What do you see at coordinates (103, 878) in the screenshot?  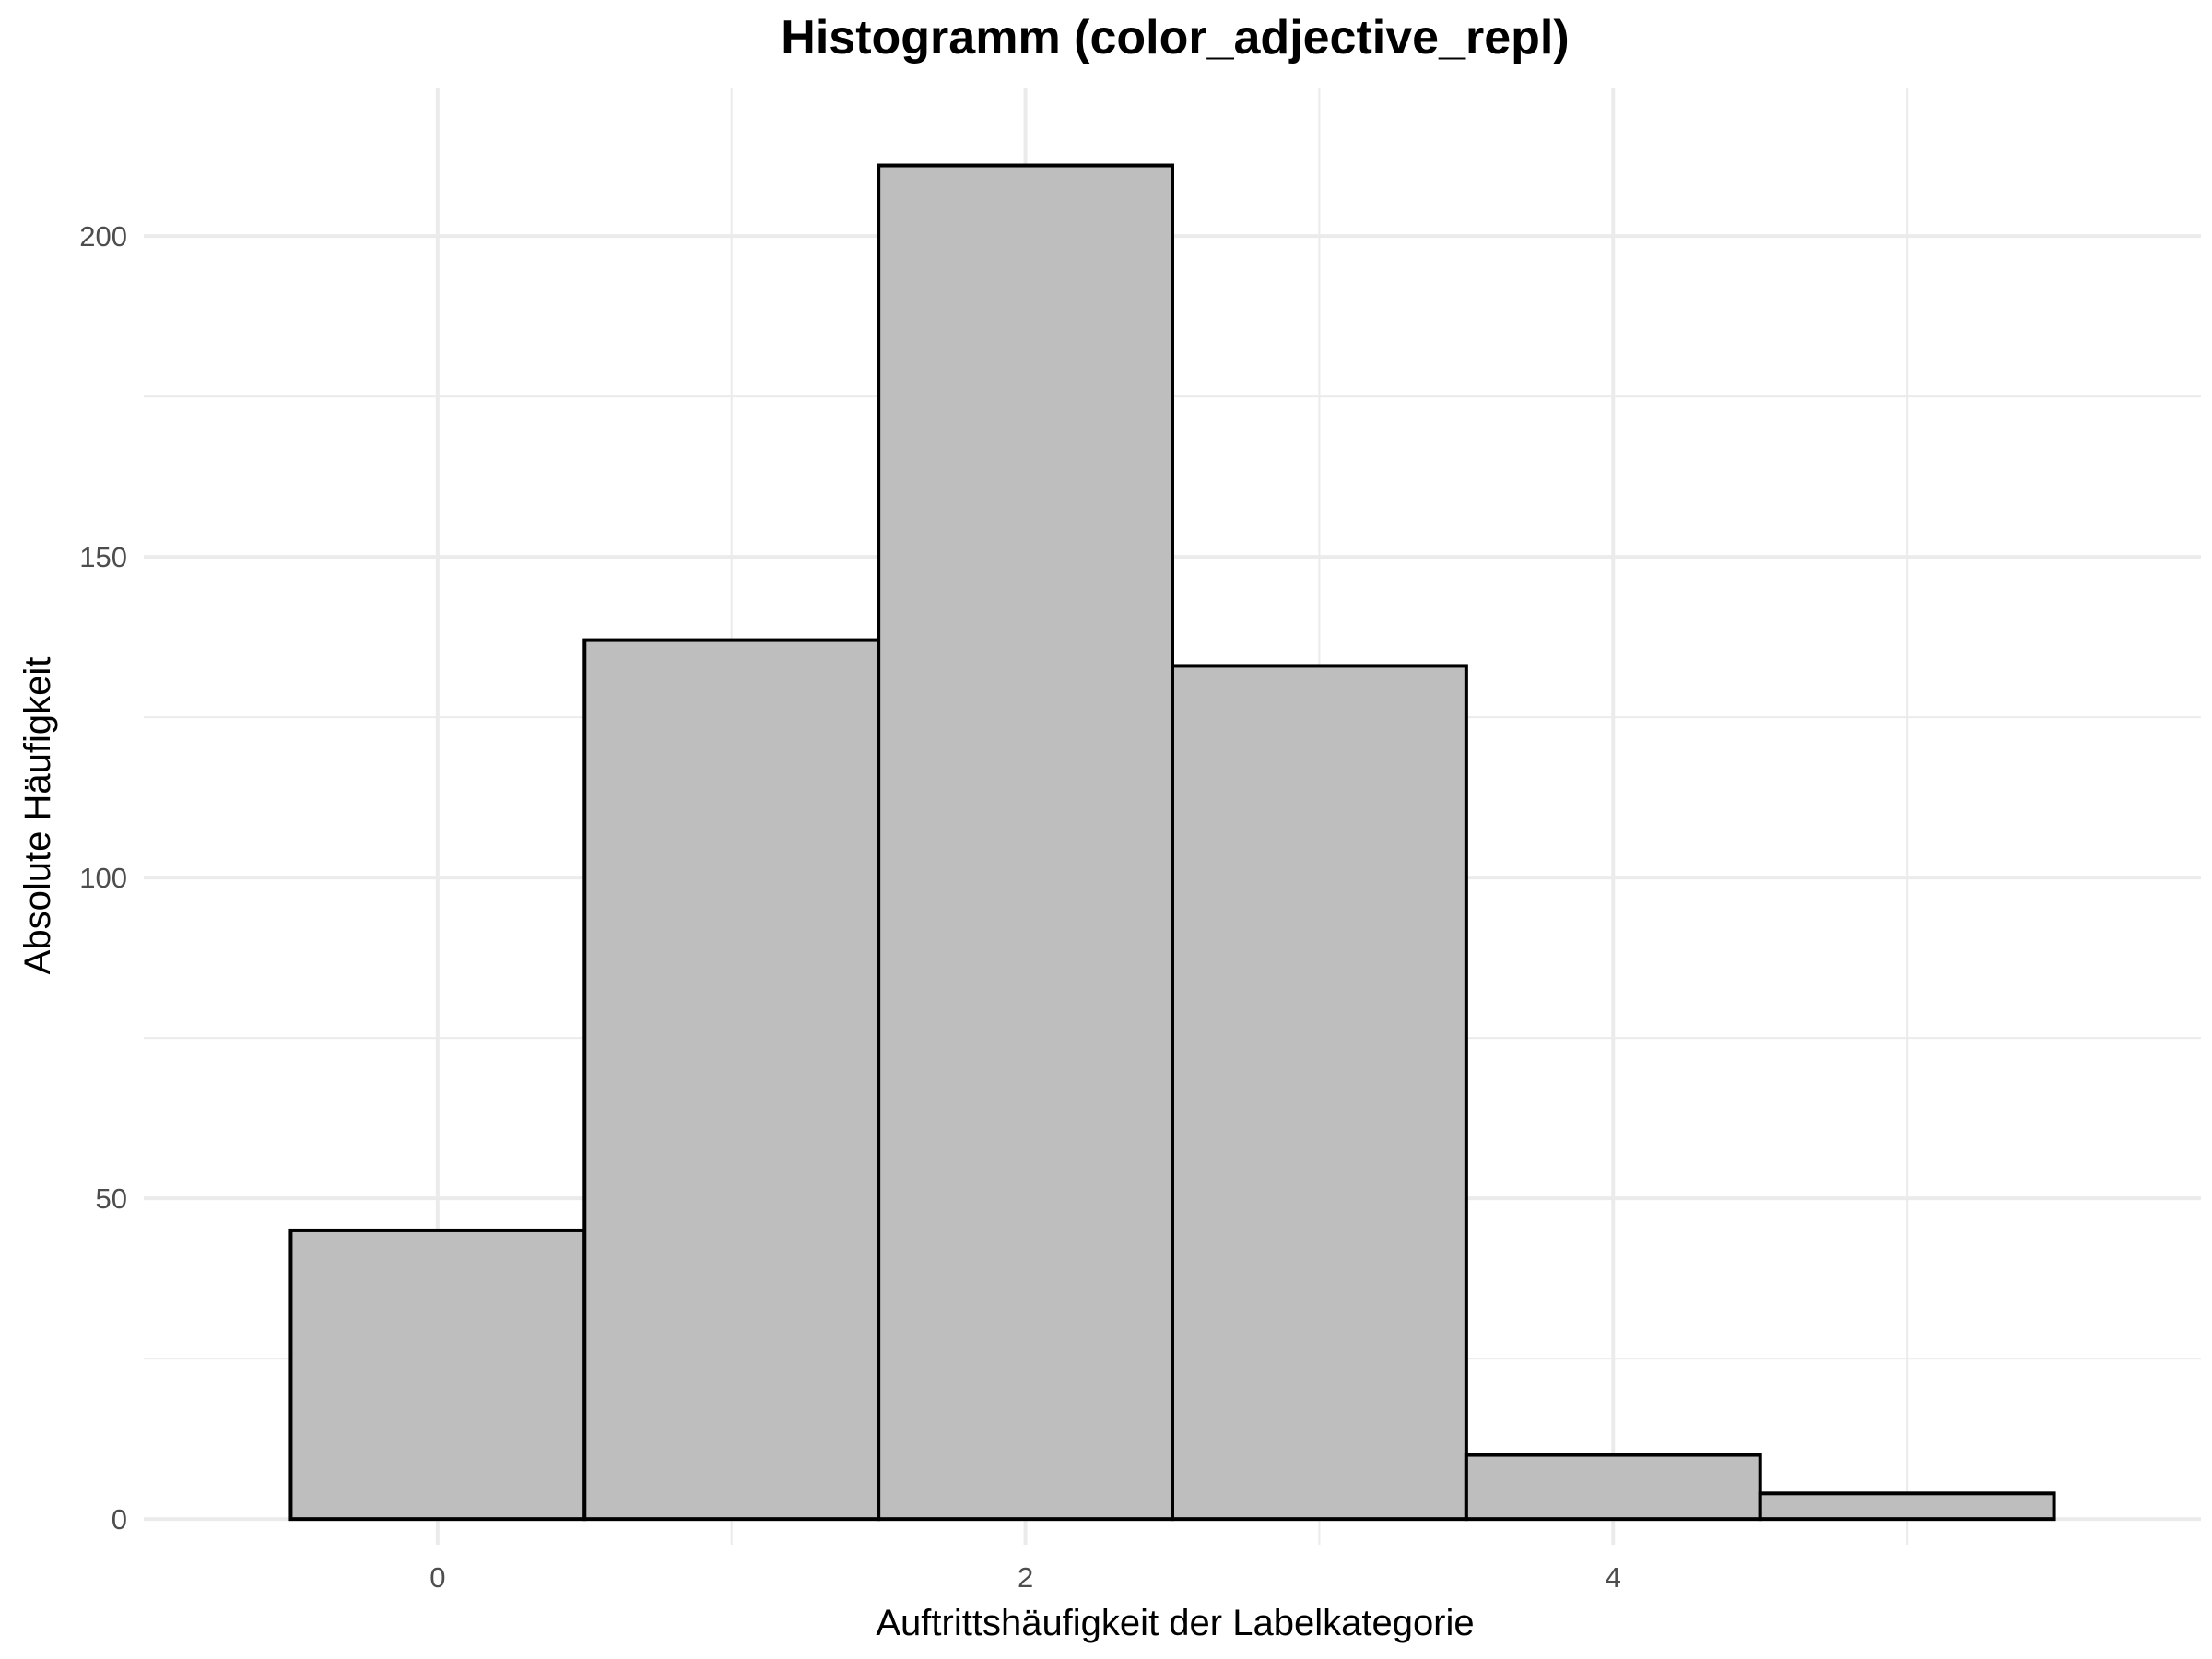 I see `y-tick-label: 100` at bounding box center [103, 878].